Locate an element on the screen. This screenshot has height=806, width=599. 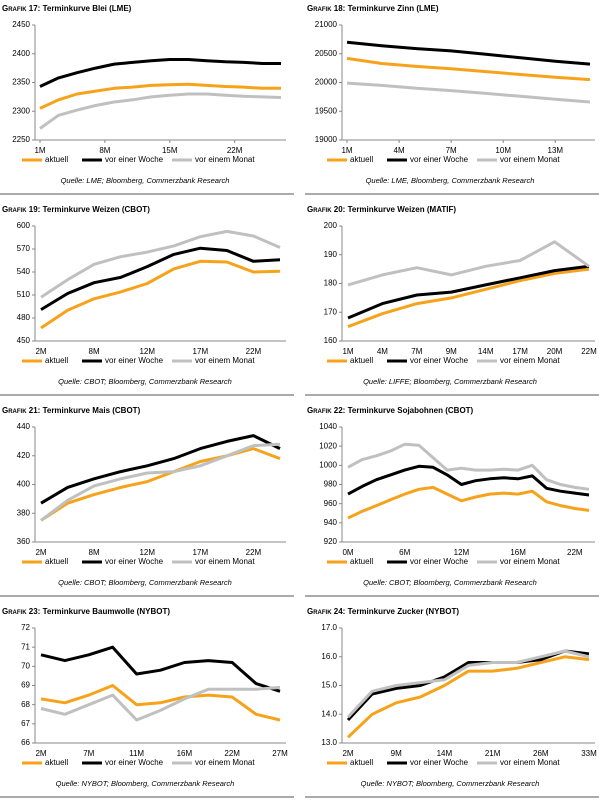
y-tick-label: 1040 is located at coordinates (328, 426).